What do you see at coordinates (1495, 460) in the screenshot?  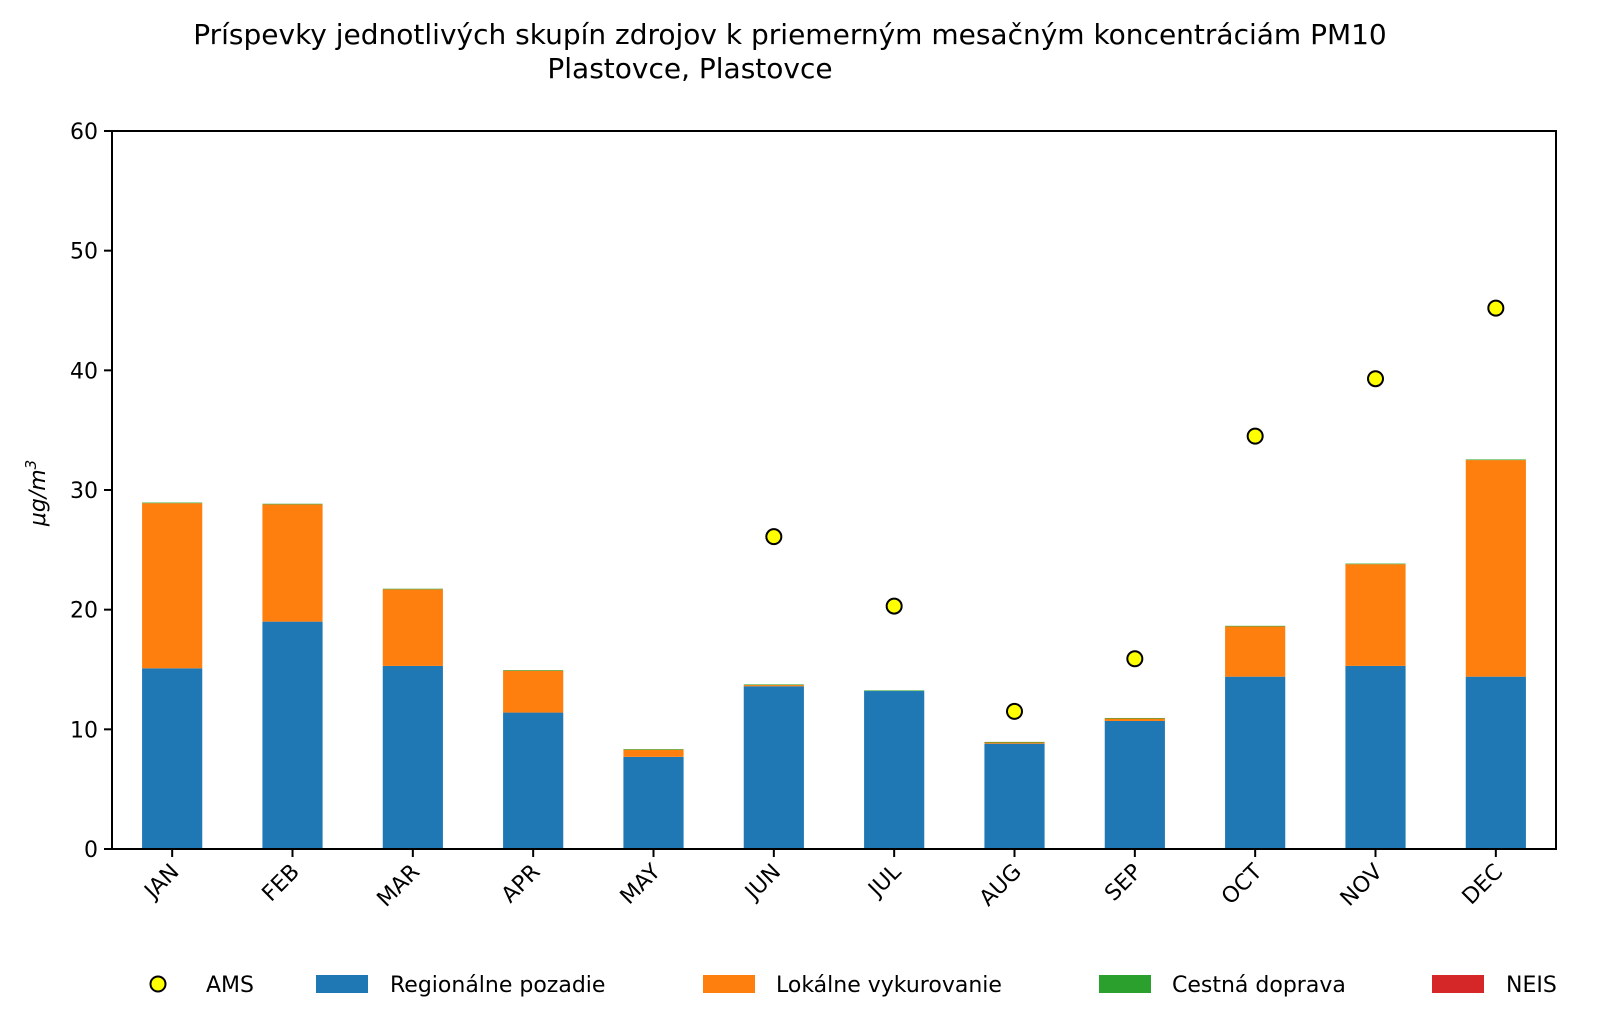 I see `bar-cestna-doprava-dec` at bounding box center [1495, 460].